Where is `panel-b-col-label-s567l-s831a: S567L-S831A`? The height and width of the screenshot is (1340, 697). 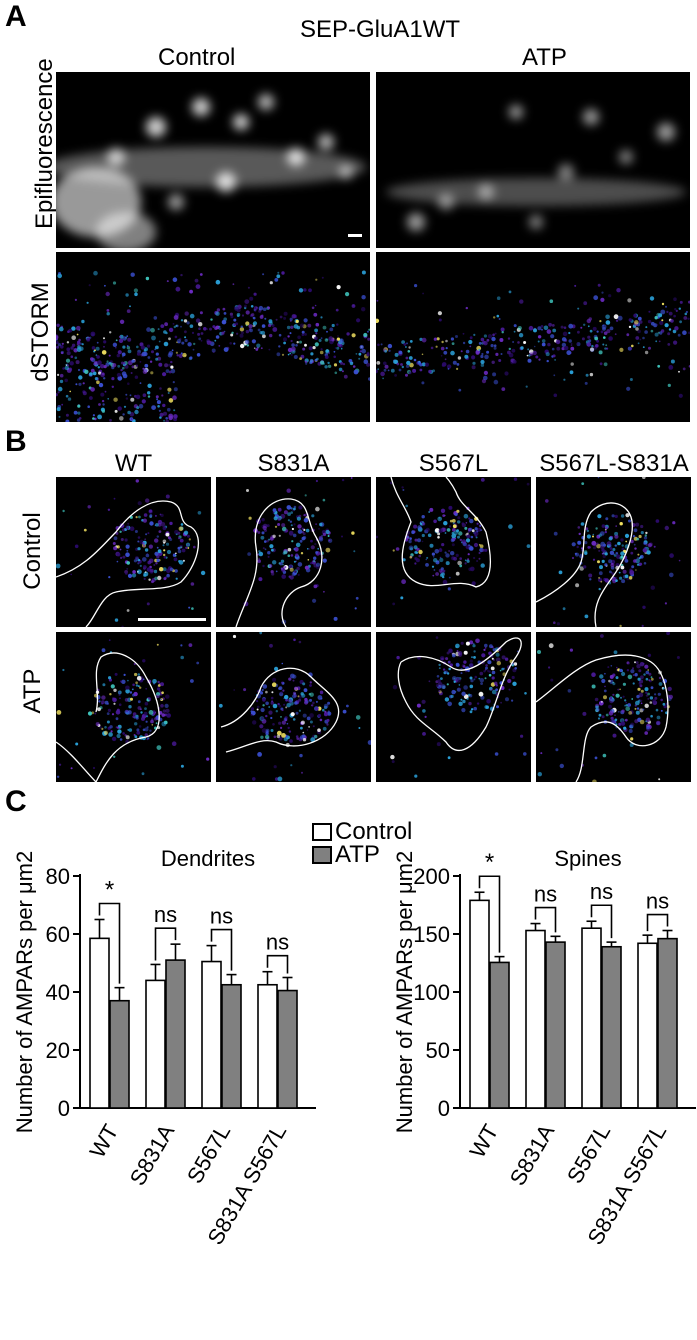
panel-b-col-label-s567l-s831a: S567L-S831A is located at coordinates (614, 463).